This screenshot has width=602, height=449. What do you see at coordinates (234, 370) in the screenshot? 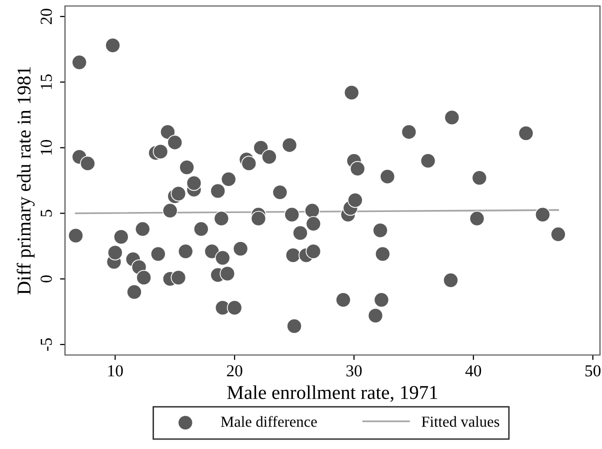
I see `x-tick-label: 20` at bounding box center [234, 370].